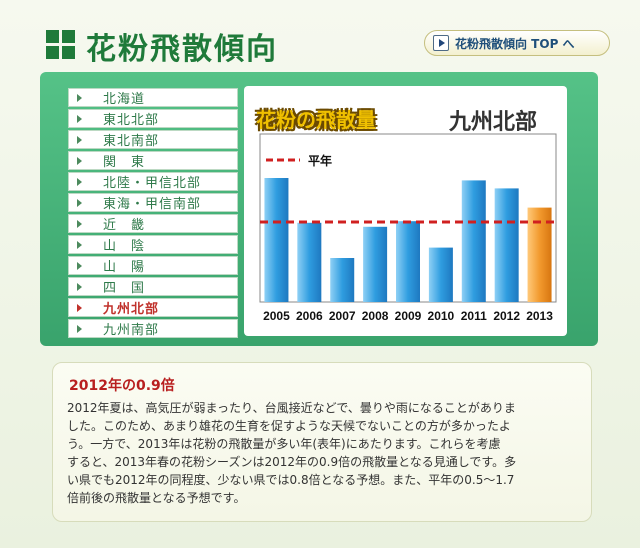 This screenshot has height=548, width=640. Describe the element at coordinates (131, 141) in the screenshot. I see `region-item-label: 東北南部` at that location.